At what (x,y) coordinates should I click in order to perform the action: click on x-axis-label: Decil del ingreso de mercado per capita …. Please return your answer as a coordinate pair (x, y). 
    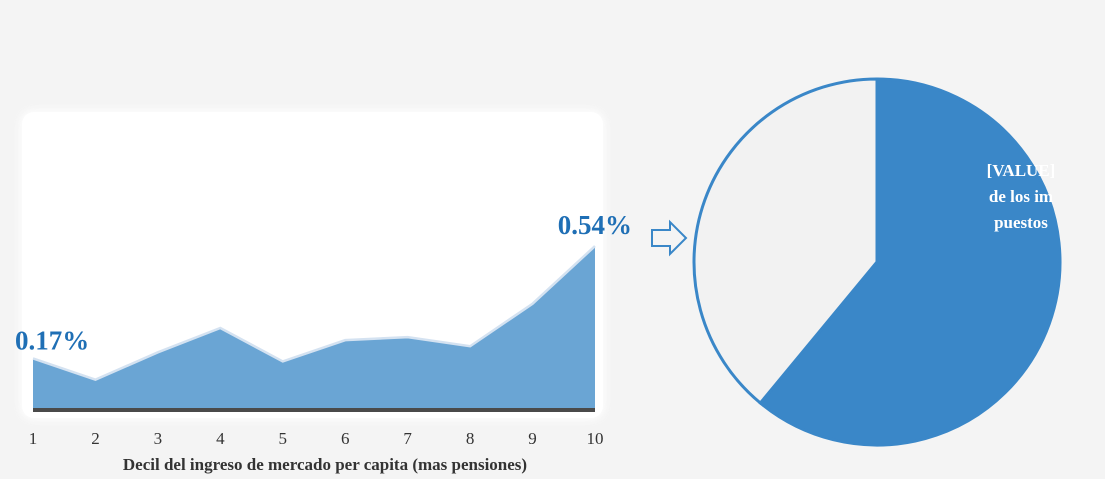
    Looking at the image, I should click on (325, 464).